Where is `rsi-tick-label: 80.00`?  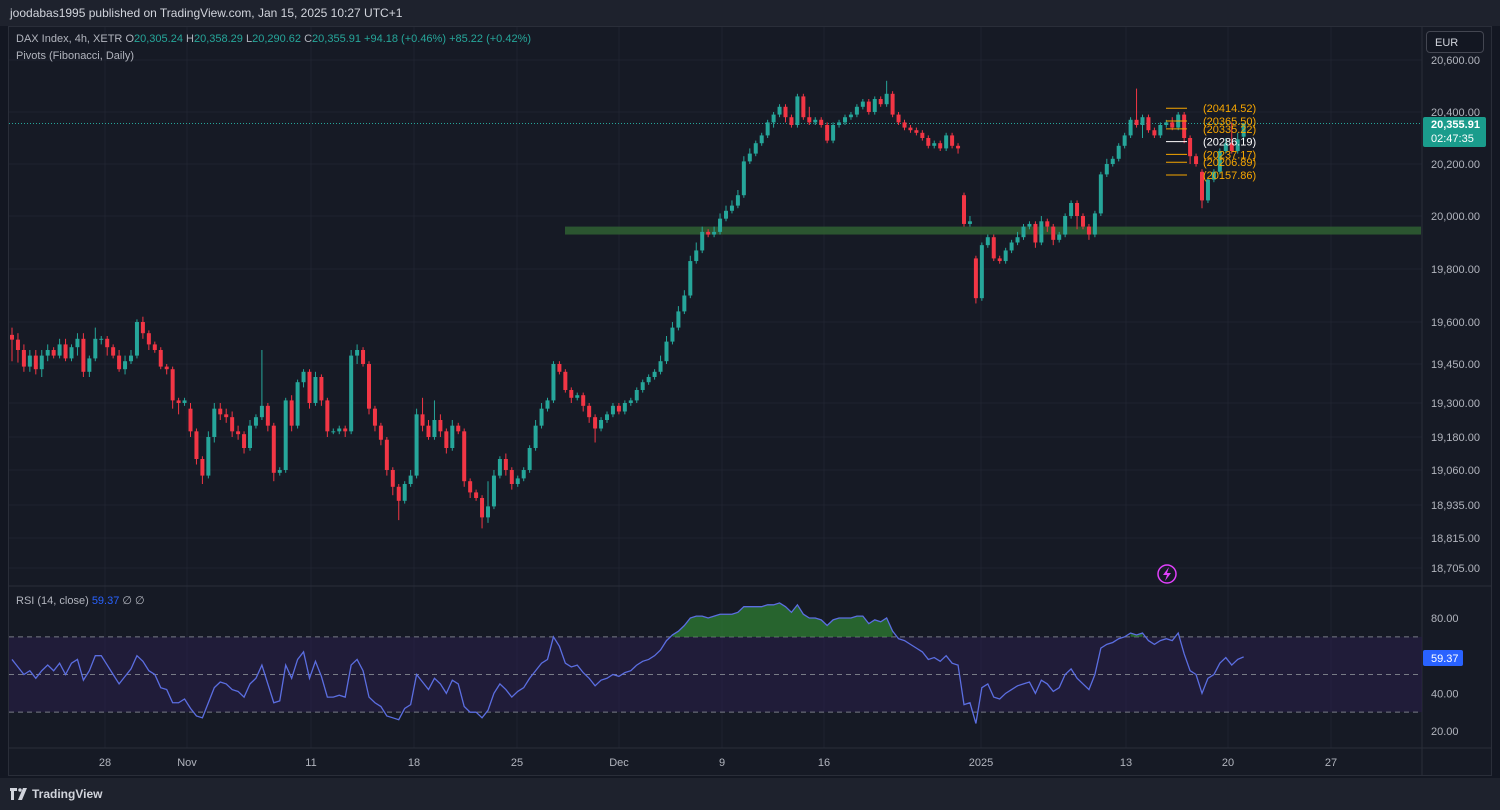
rsi-tick-label: 80.00 is located at coordinates (1445, 619).